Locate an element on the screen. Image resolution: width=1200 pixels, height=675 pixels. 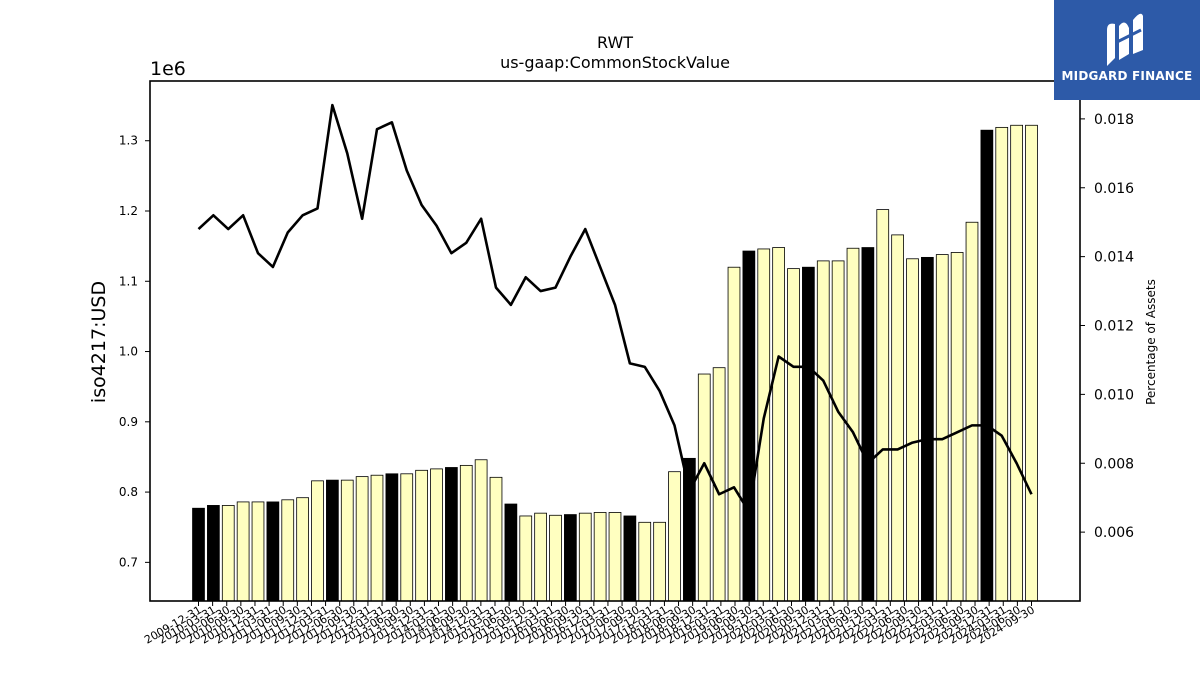
logo: MIDGARD FINANCE is located at coordinates (1127, 50).